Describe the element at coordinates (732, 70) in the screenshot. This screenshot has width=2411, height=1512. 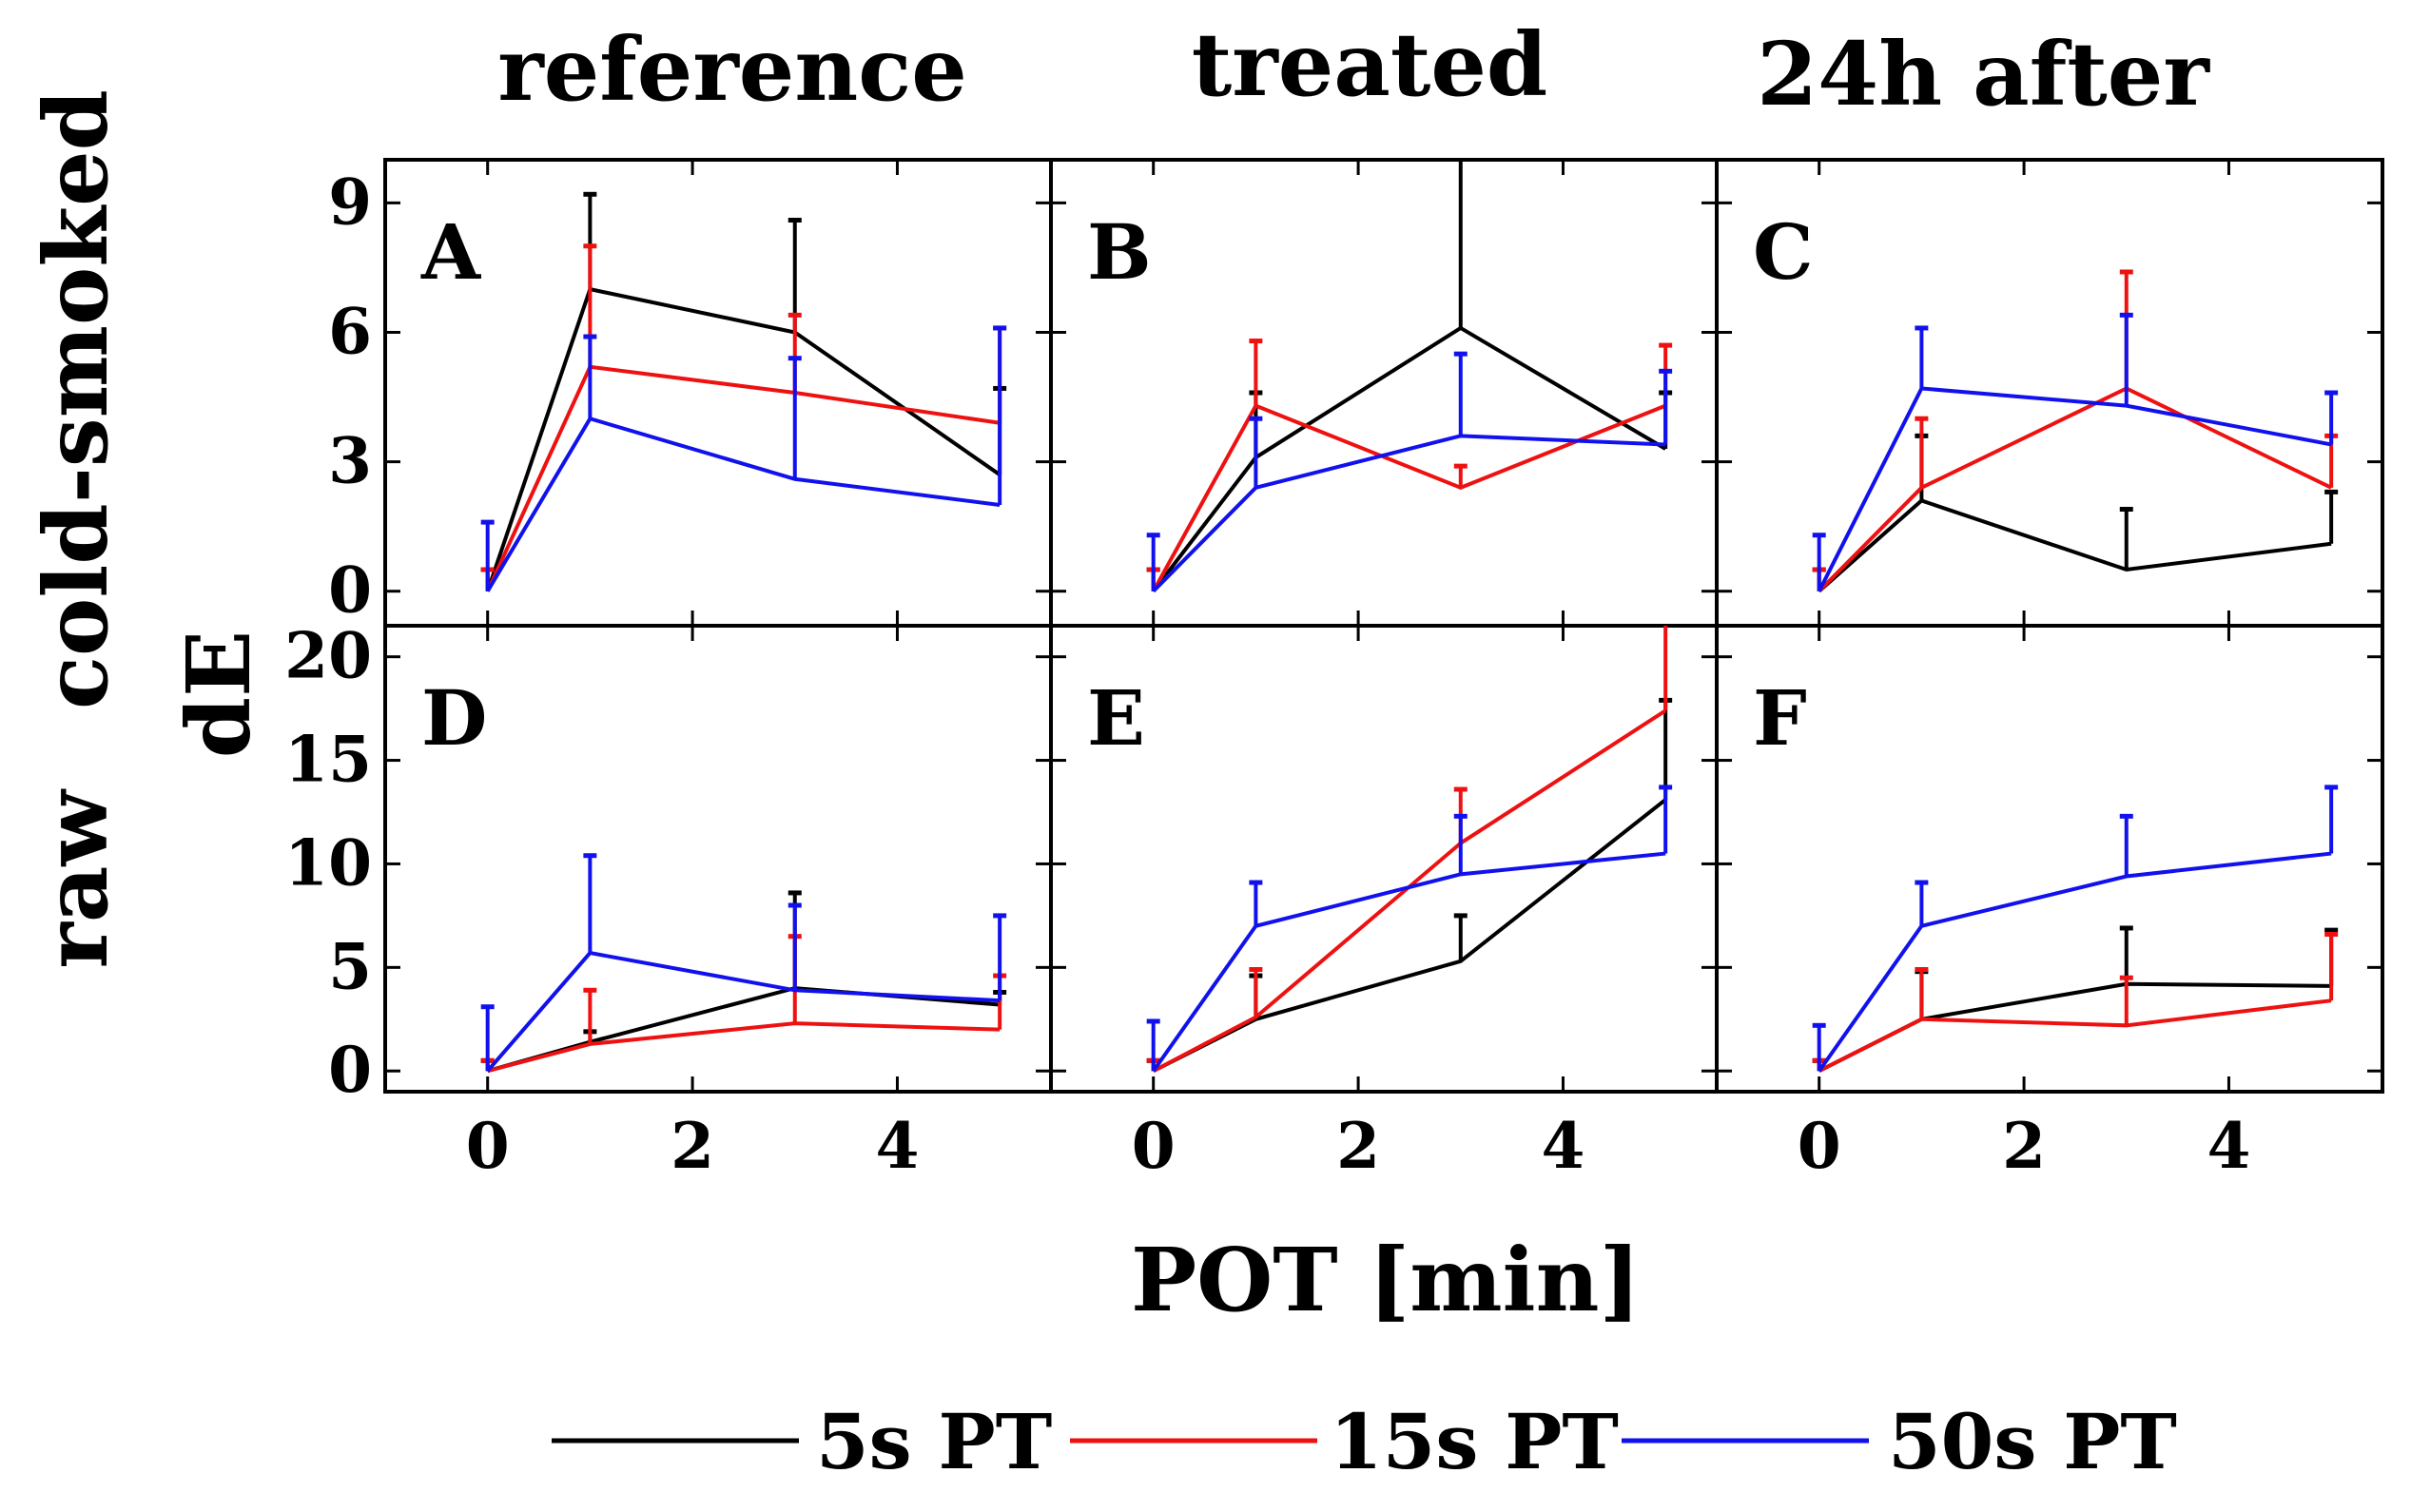
I see `col-title-reference: reference` at that location.